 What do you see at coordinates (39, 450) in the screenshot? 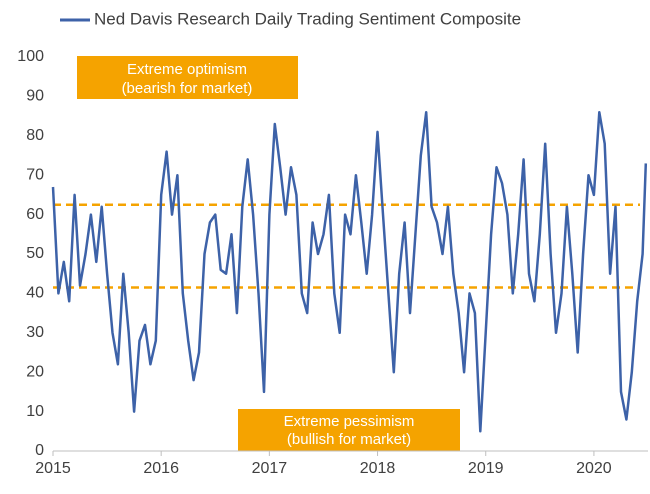
I see `y-tick-label: 0` at bounding box center [39, 450].